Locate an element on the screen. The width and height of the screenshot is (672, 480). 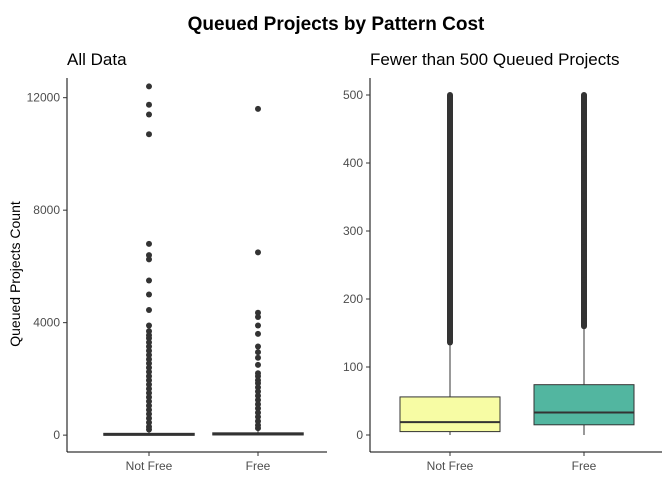
y-tick-label: 300 is located at coordinates (353, 231).